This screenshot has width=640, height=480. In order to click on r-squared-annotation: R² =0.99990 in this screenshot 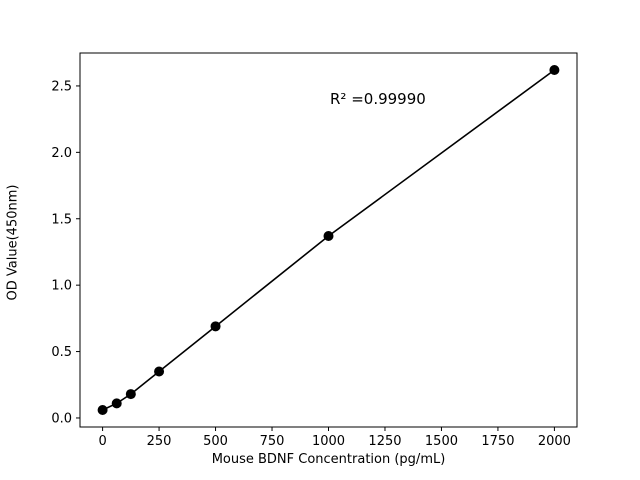, I will do `click(378, 99)`.